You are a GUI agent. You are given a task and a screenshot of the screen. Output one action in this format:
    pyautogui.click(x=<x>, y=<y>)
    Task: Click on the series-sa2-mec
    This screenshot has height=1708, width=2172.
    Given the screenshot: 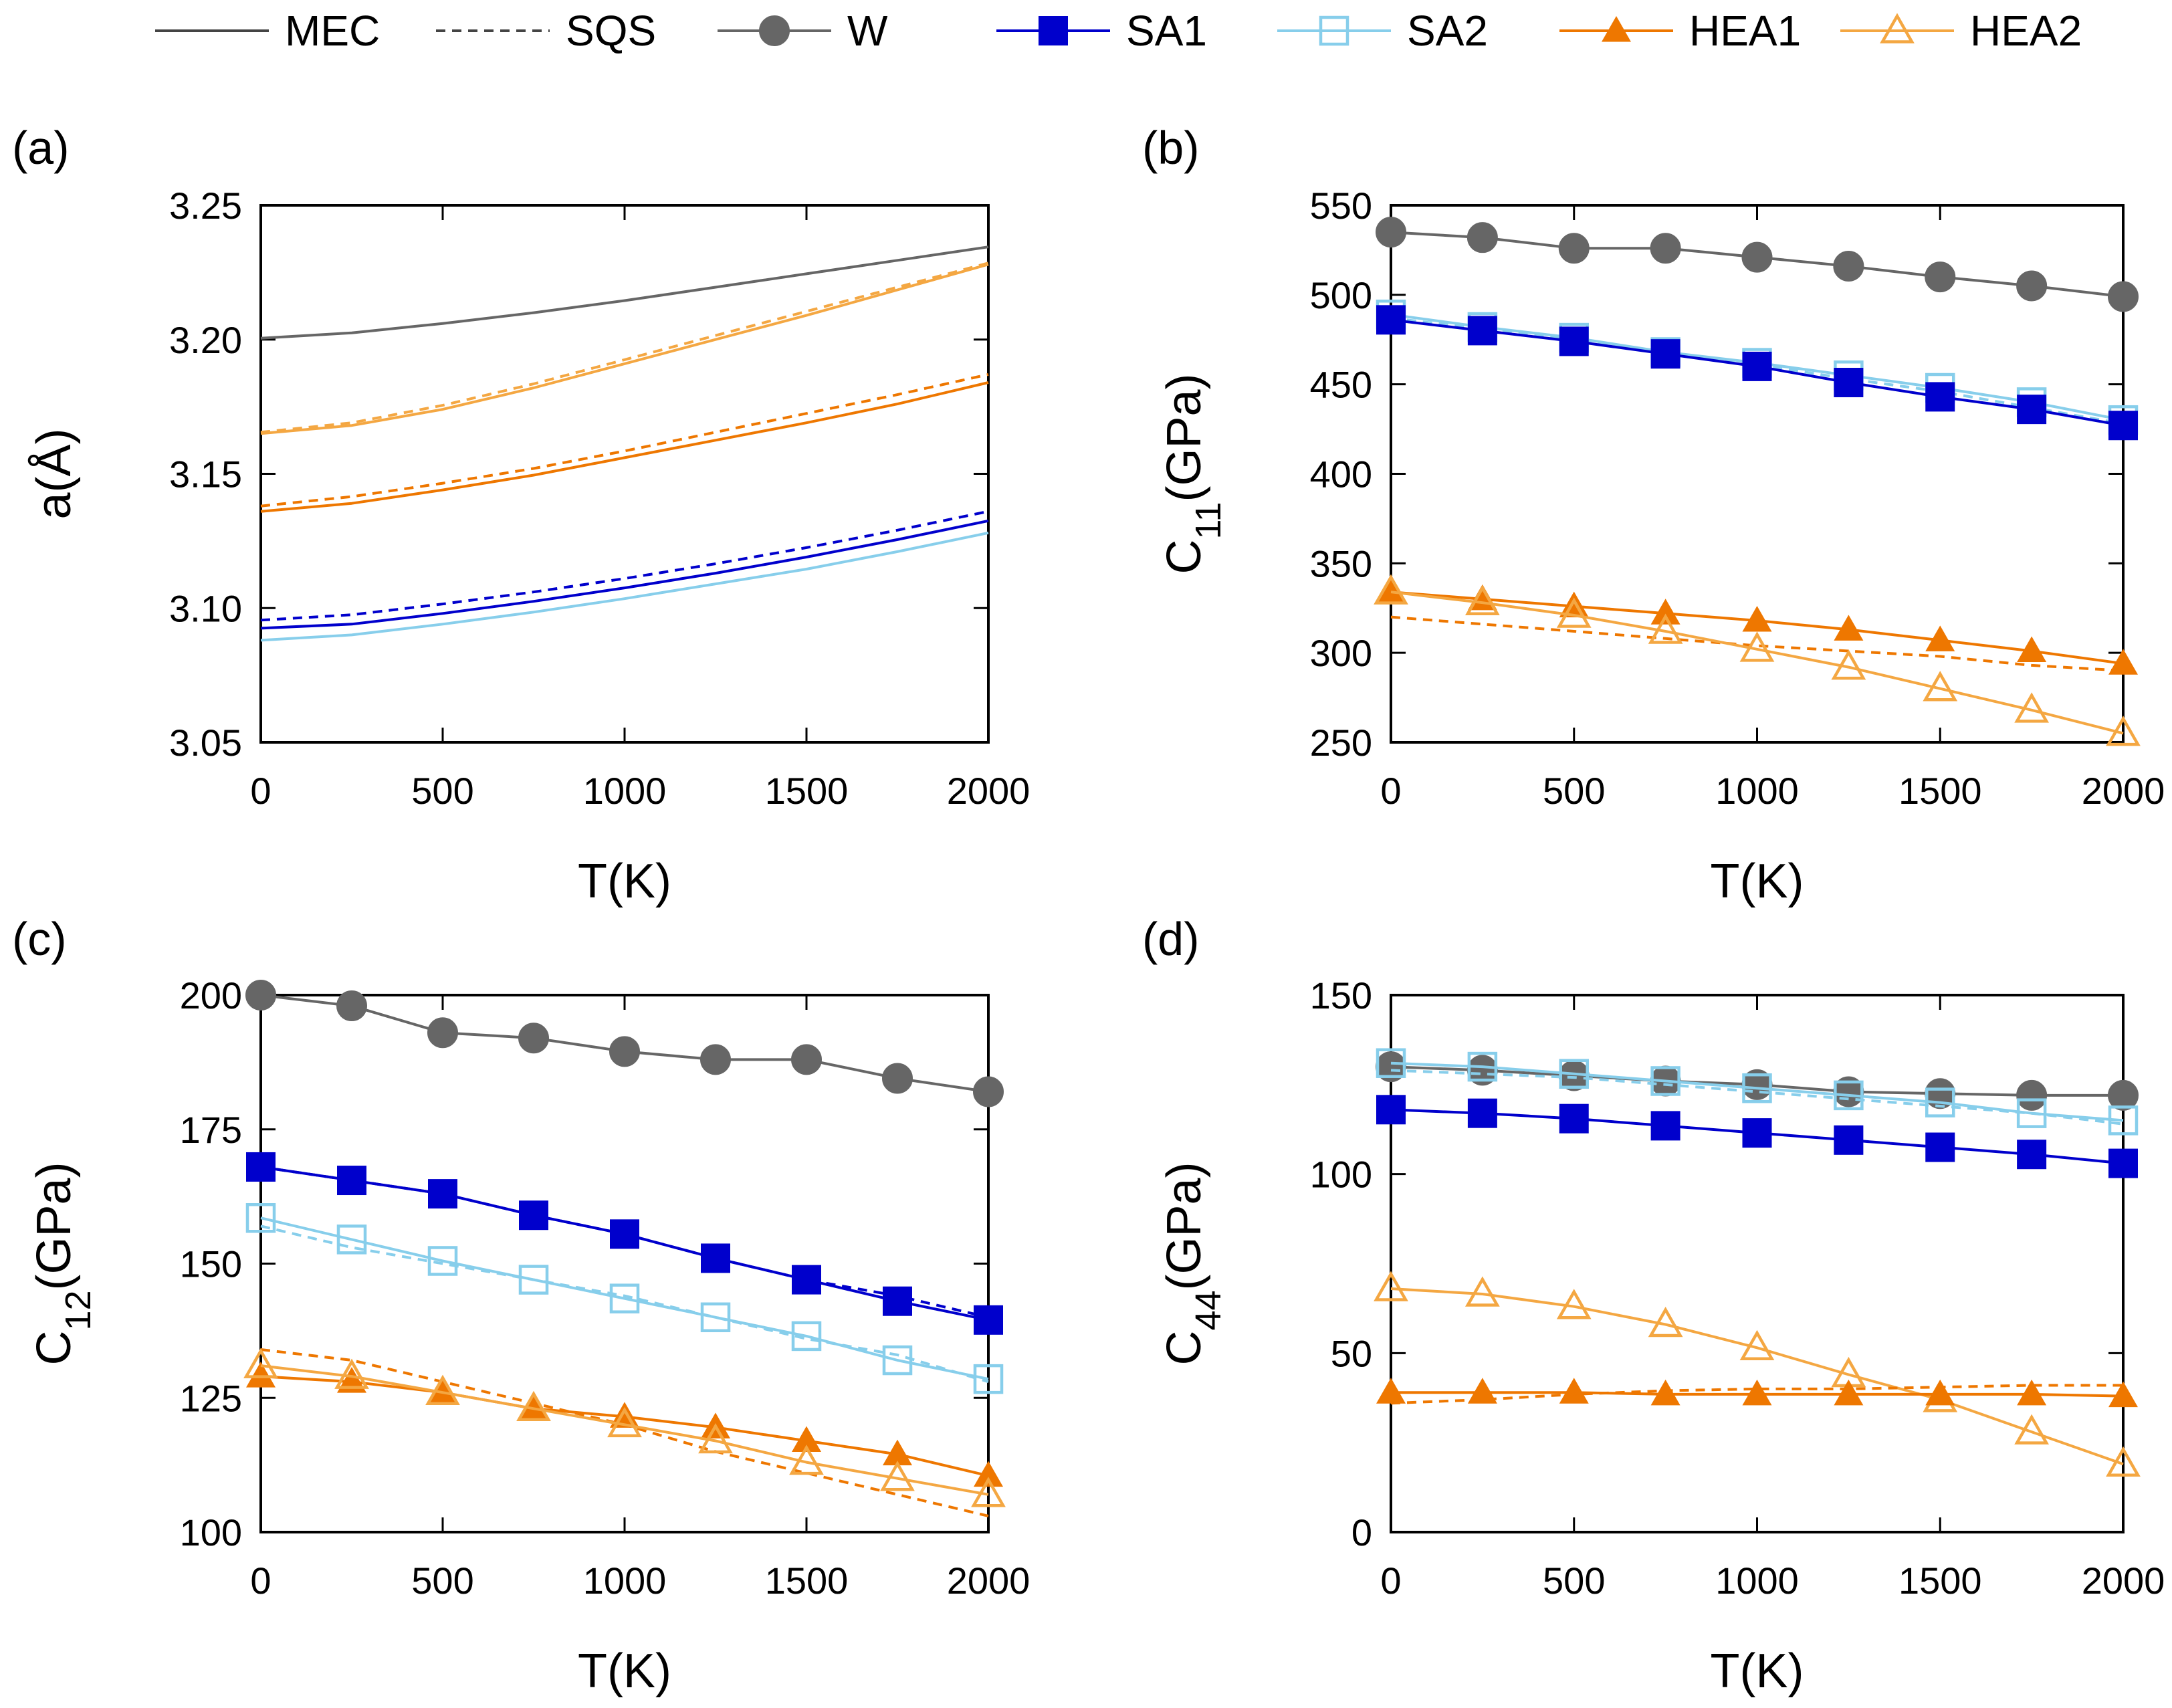 What is the action you would take?
    pyautogui.click(x=624, y=1298)
    